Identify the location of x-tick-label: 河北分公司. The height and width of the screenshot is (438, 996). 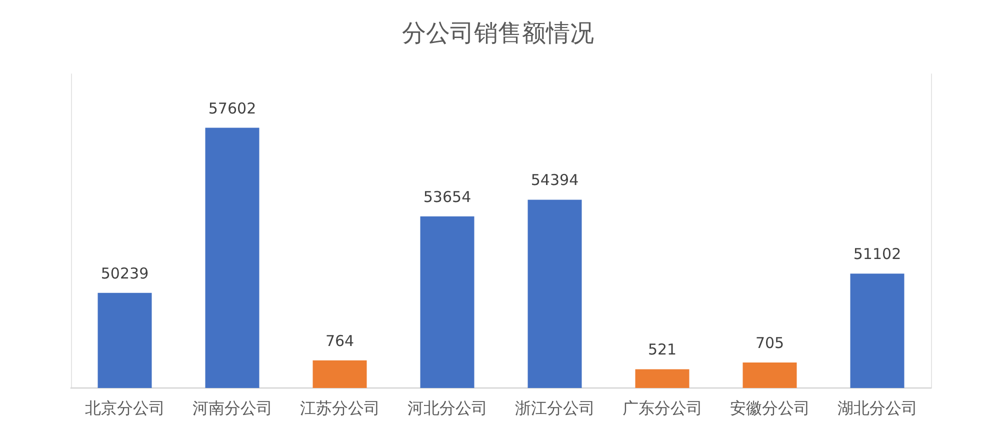
(447, 408).